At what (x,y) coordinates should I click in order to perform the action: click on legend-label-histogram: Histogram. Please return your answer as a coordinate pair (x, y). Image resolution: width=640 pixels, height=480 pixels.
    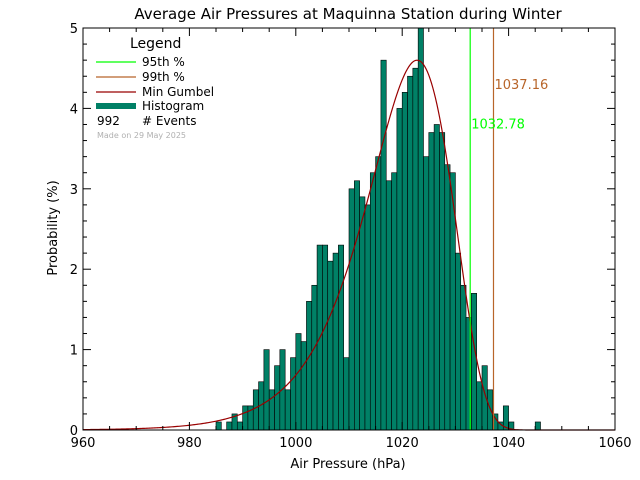
    Looking at the image, I should click on (173, 106).